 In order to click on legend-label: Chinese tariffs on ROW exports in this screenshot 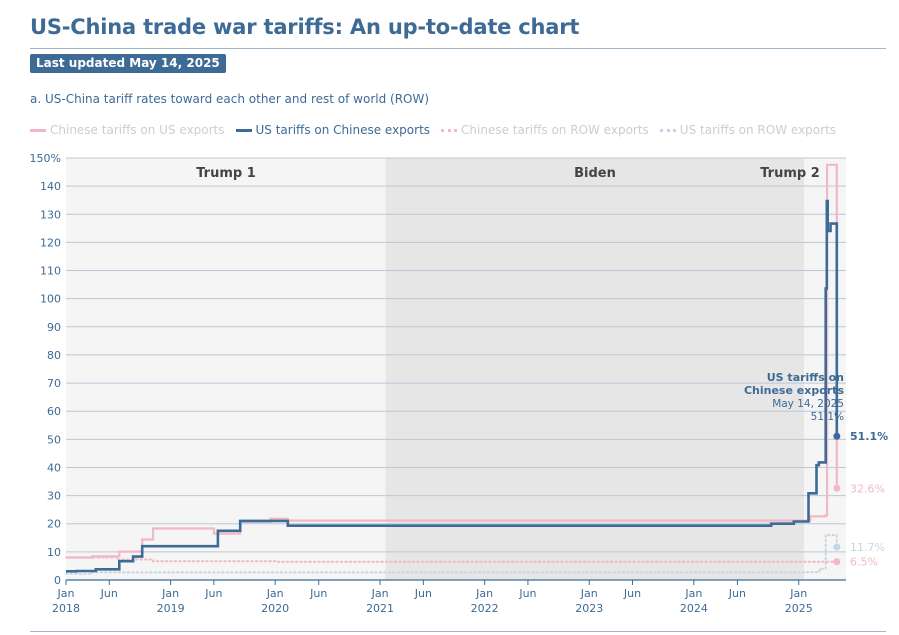, I will do `click(555, 130)`.